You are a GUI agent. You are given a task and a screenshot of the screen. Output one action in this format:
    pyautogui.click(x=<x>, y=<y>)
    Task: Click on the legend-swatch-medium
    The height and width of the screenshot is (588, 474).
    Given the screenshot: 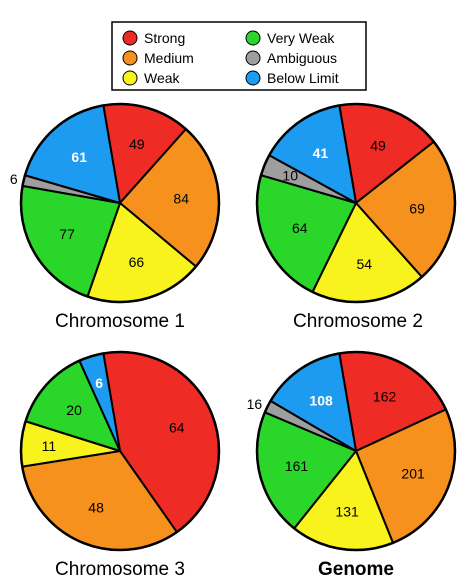 What is the action you would take?
    pyautogui.click(x=130, y=58)
    